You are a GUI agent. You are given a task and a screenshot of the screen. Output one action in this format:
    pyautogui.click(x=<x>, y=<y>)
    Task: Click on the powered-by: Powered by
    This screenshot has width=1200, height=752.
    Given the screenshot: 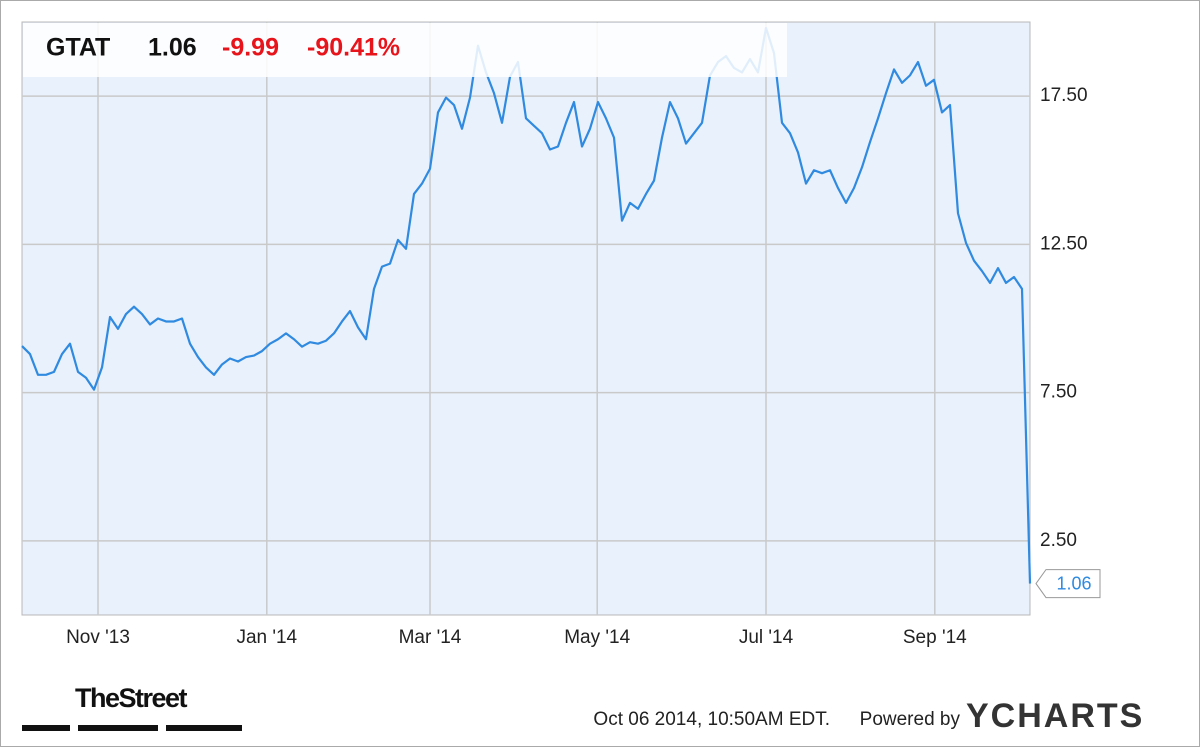 What is the action you would take?
    pyautogui.click(x=910, y=719)
    